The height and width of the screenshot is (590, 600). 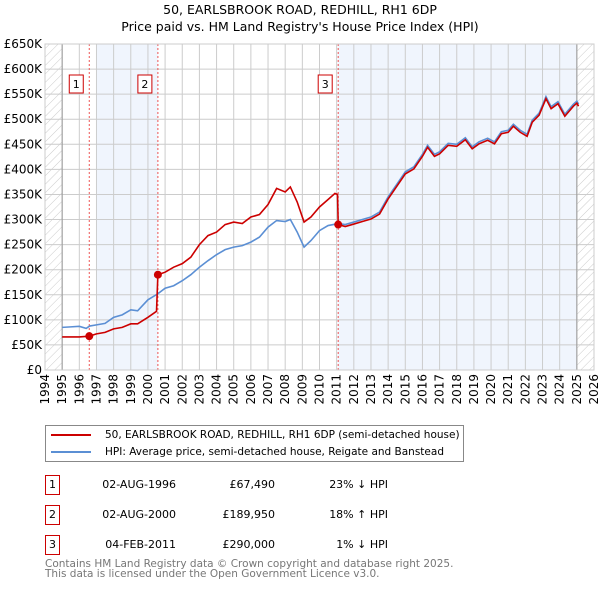 I want to click on sale-label-box: 2, so click(x=145, y=84).